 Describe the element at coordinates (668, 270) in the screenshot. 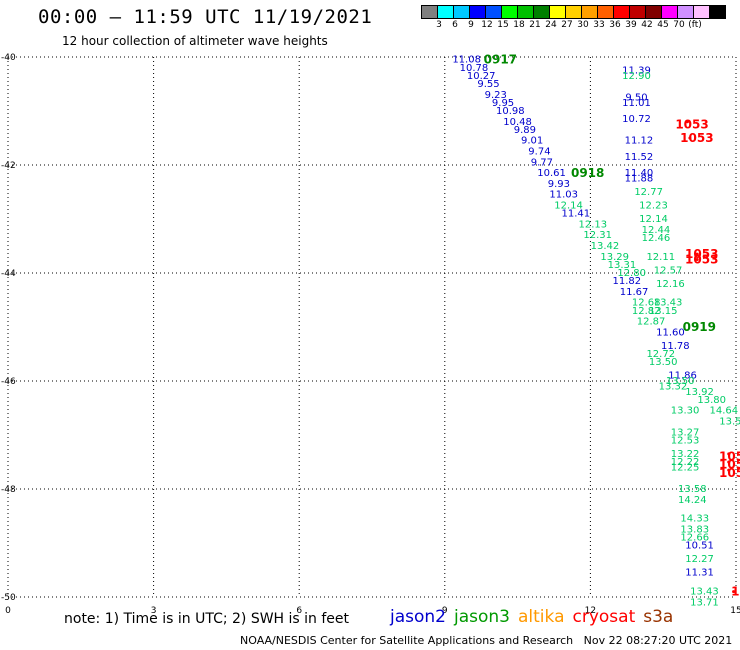

I see `jason3-data-label: 12.57` at that location.